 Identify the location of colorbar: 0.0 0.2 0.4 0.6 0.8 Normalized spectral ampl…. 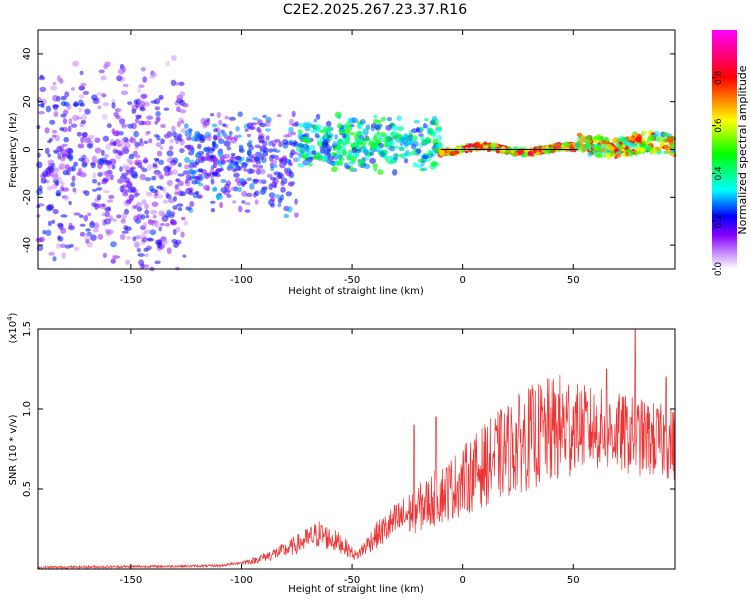
(730, 153).